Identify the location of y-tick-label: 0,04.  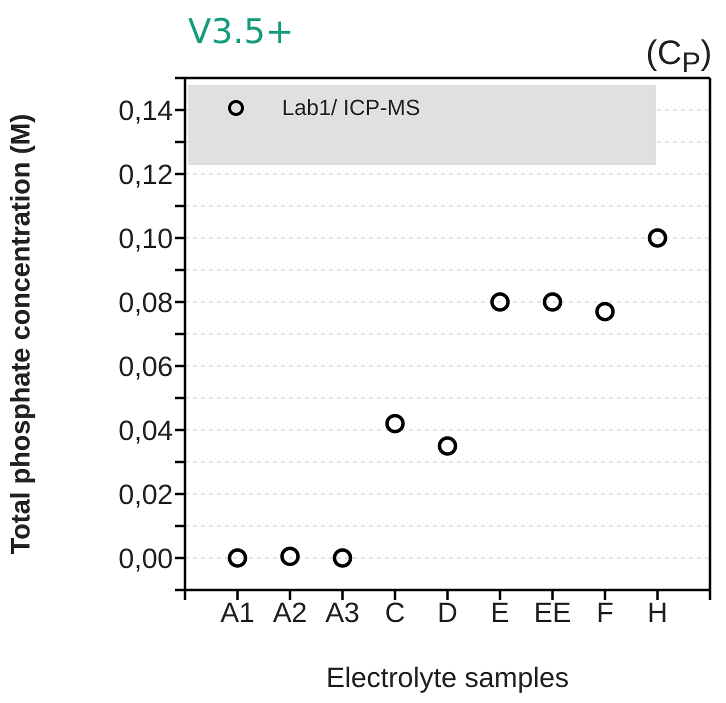
(145, 430).